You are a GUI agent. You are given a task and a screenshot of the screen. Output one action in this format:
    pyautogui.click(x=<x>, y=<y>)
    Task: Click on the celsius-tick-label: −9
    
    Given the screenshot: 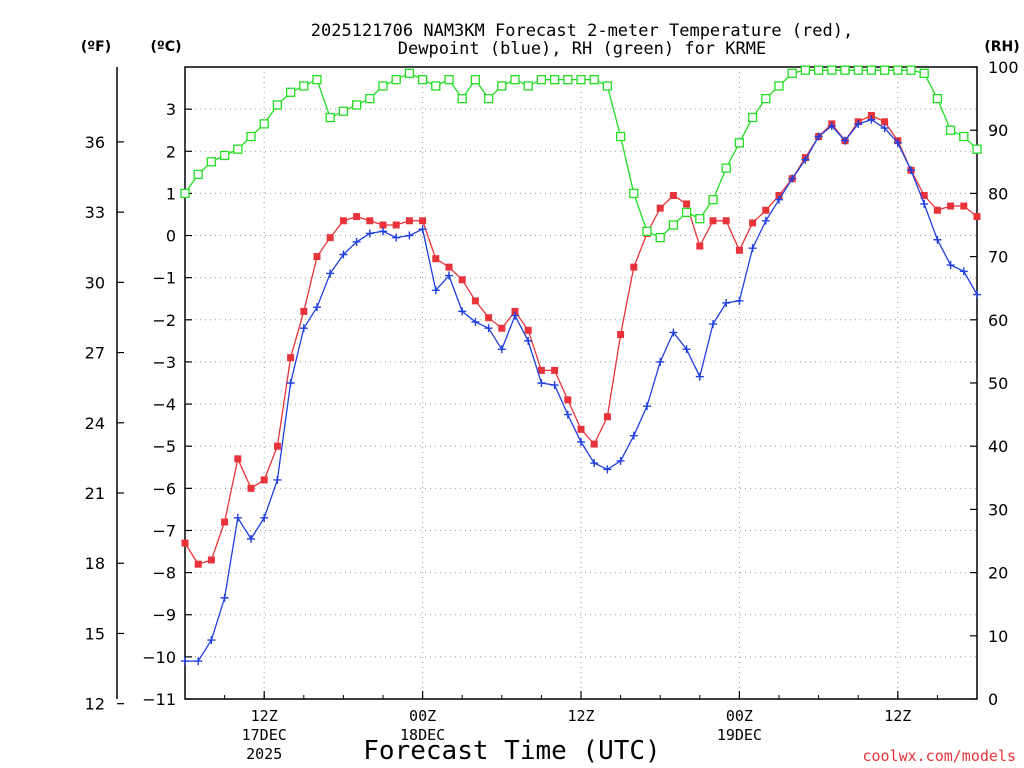 What is the action you would take?
    pyautogui.click(x=164, y=615)
    